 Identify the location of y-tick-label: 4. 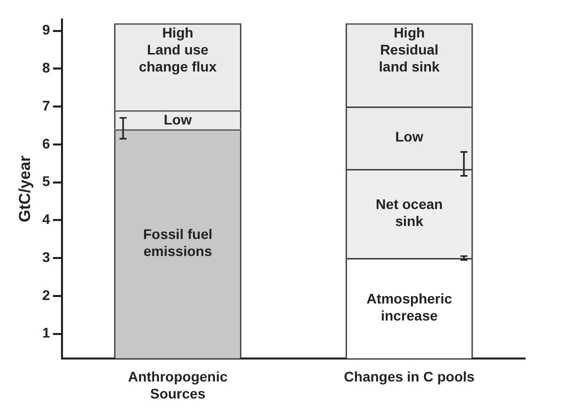
(46, 219).